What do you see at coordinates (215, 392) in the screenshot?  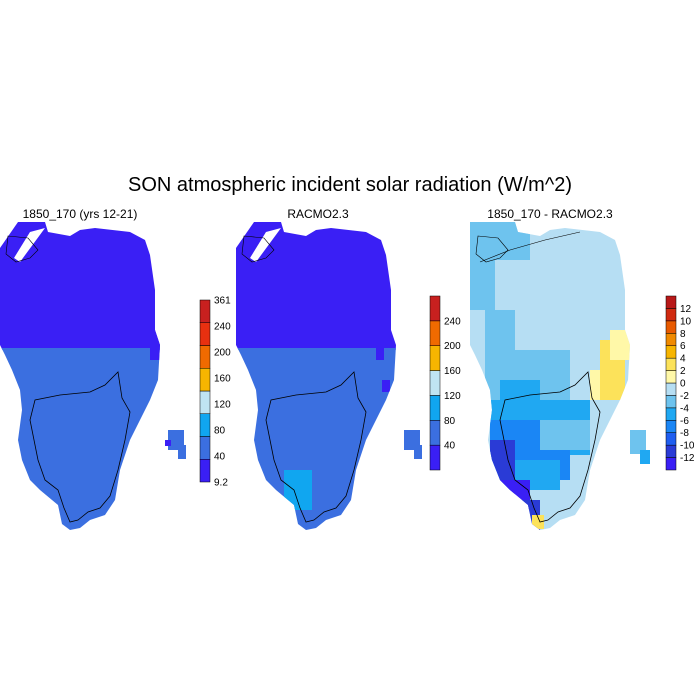 I see `colorbar-model: 9.2 40 80 120 160 200 240 361` at bounding box center [215, 392].